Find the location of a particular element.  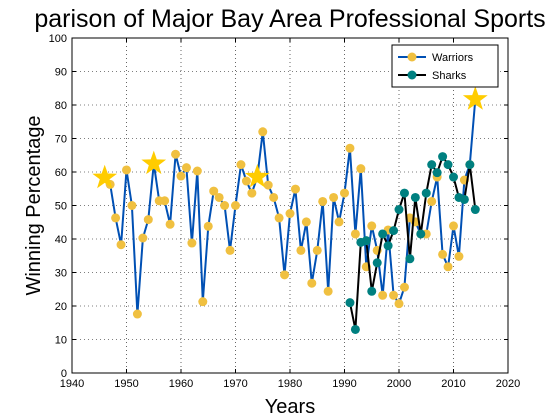

x-tick-label: 1950 is located at coordinates (126, 384).